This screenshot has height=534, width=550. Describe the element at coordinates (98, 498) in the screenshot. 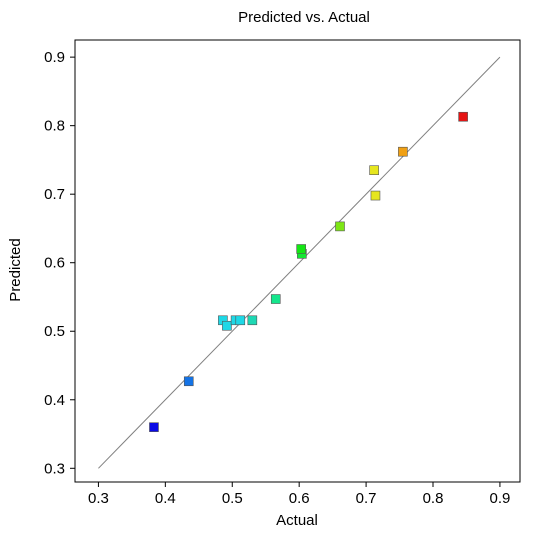

I see `x-tick-label: 0.3` at that location.